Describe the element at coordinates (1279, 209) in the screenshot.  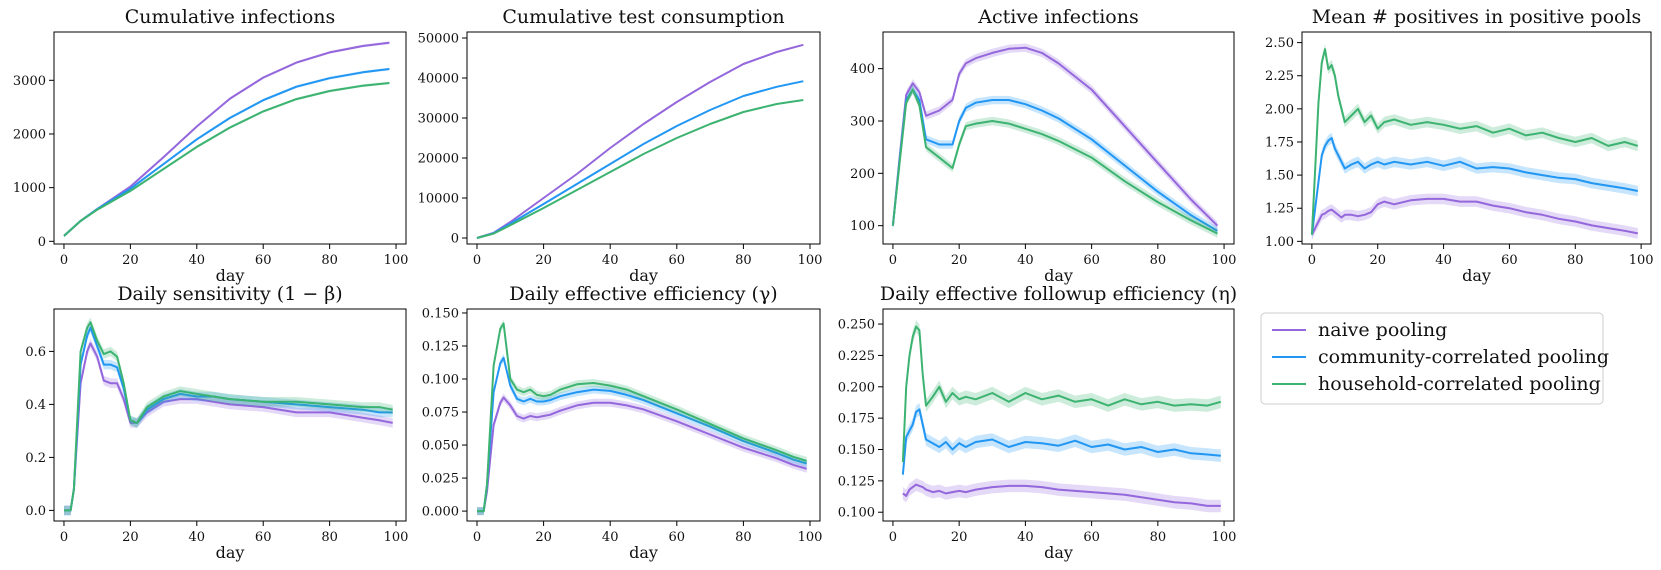
I see `y-tick-label: 1.25` at that location.